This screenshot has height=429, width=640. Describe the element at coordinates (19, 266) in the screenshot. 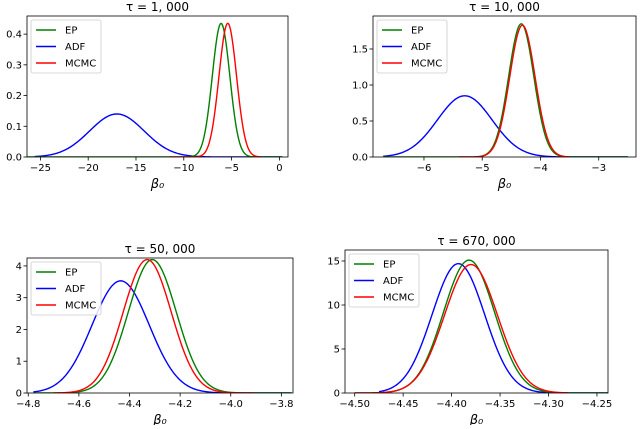

I see `y-tick-label: 4` at that location.